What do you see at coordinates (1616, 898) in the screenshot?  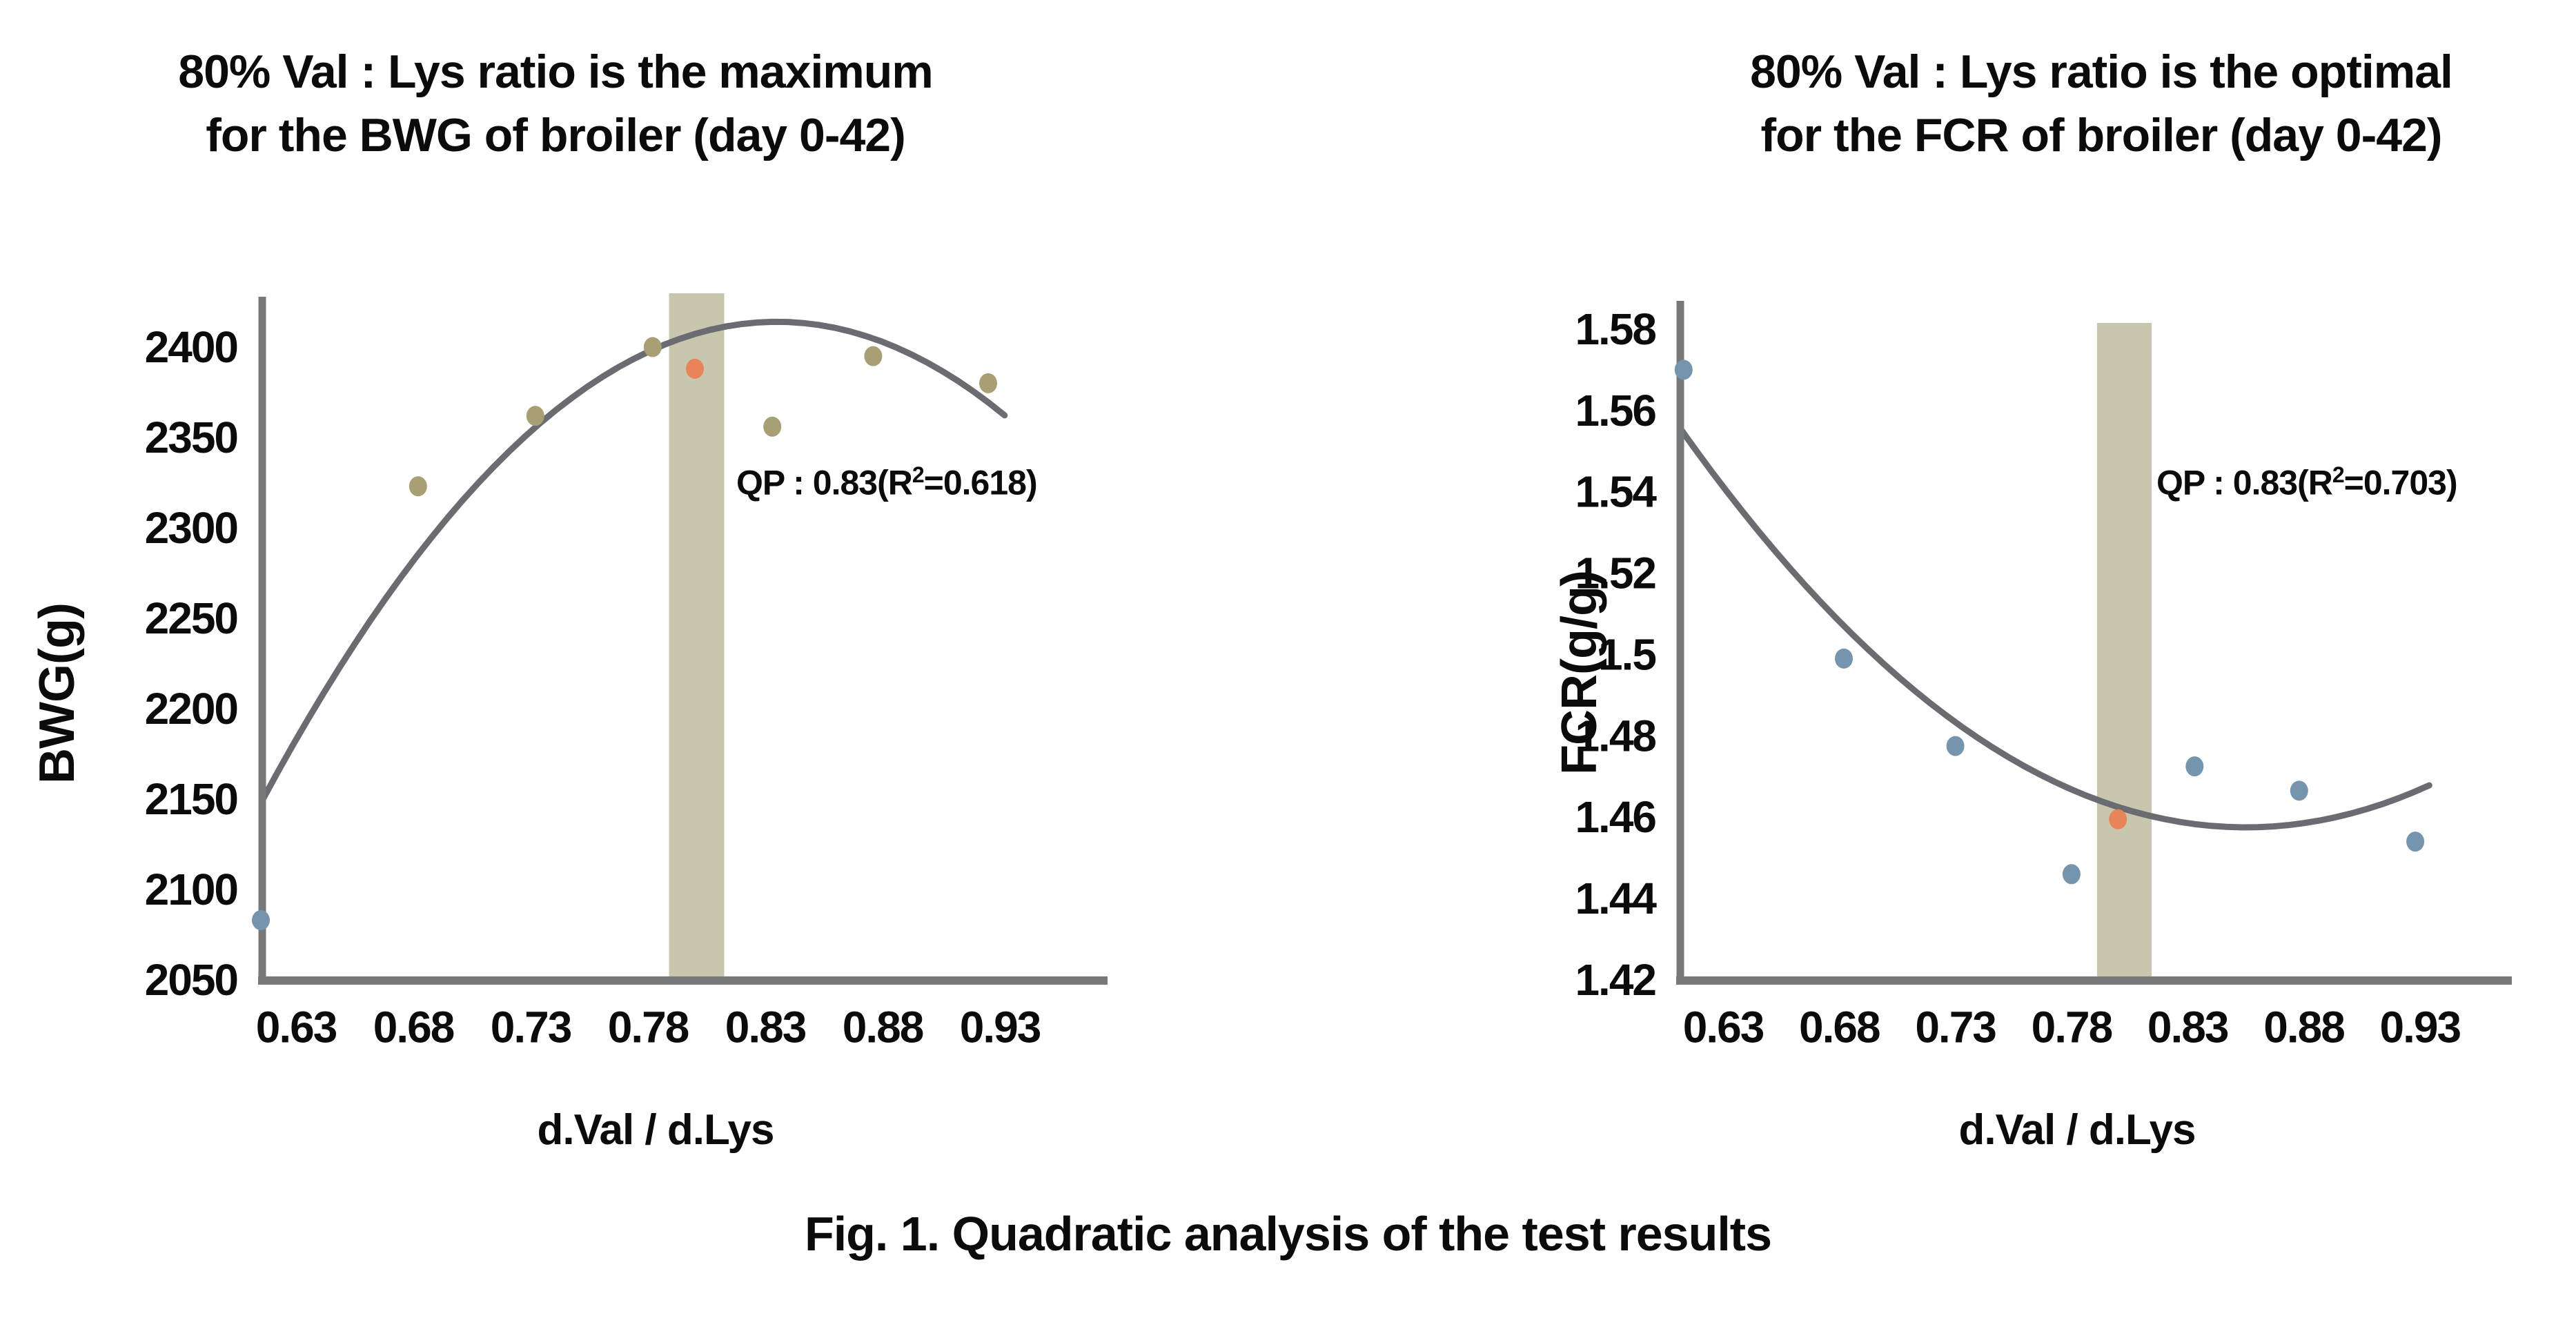 I see `y-tick-label: 1.44` at bounding box center [1616, 898].